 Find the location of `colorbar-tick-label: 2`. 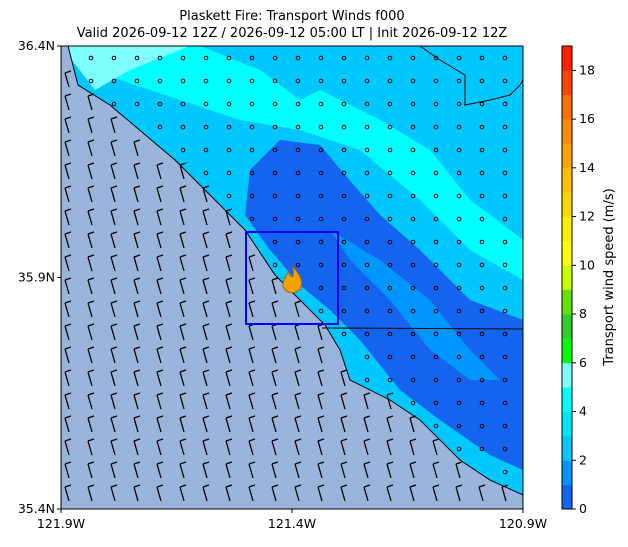

colorbar-tick-label: 2 is located at coordinates (583, 459).